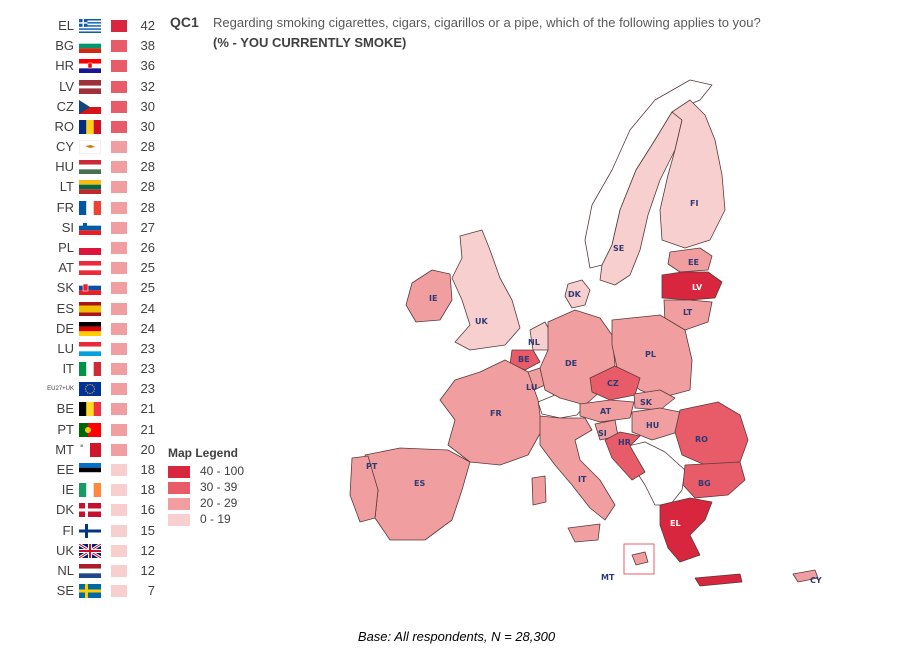 The height and width of the screenshot is (671, 913). Describe the element at coordinates (433, 298) in the screenshot. I see `map-label-ie: IE` at that location.